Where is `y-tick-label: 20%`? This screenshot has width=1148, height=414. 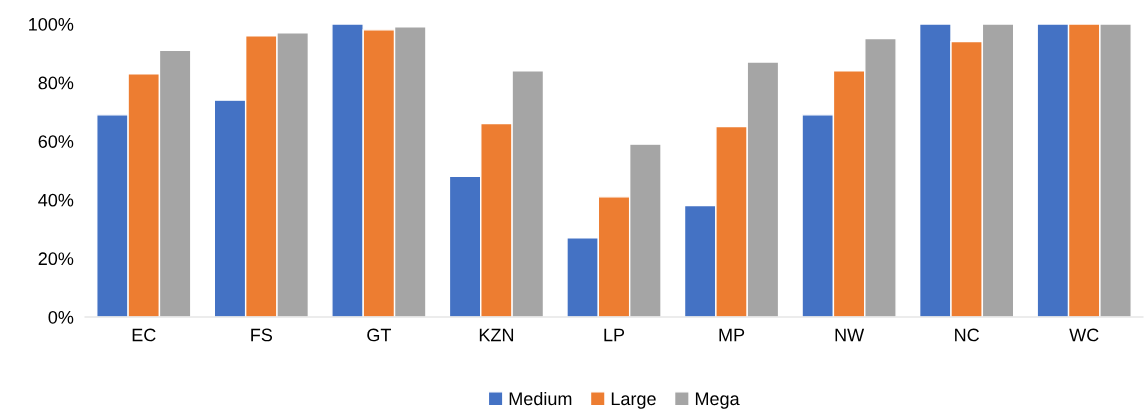
y-tick-label: 20% is located at coordinates (56, 259).